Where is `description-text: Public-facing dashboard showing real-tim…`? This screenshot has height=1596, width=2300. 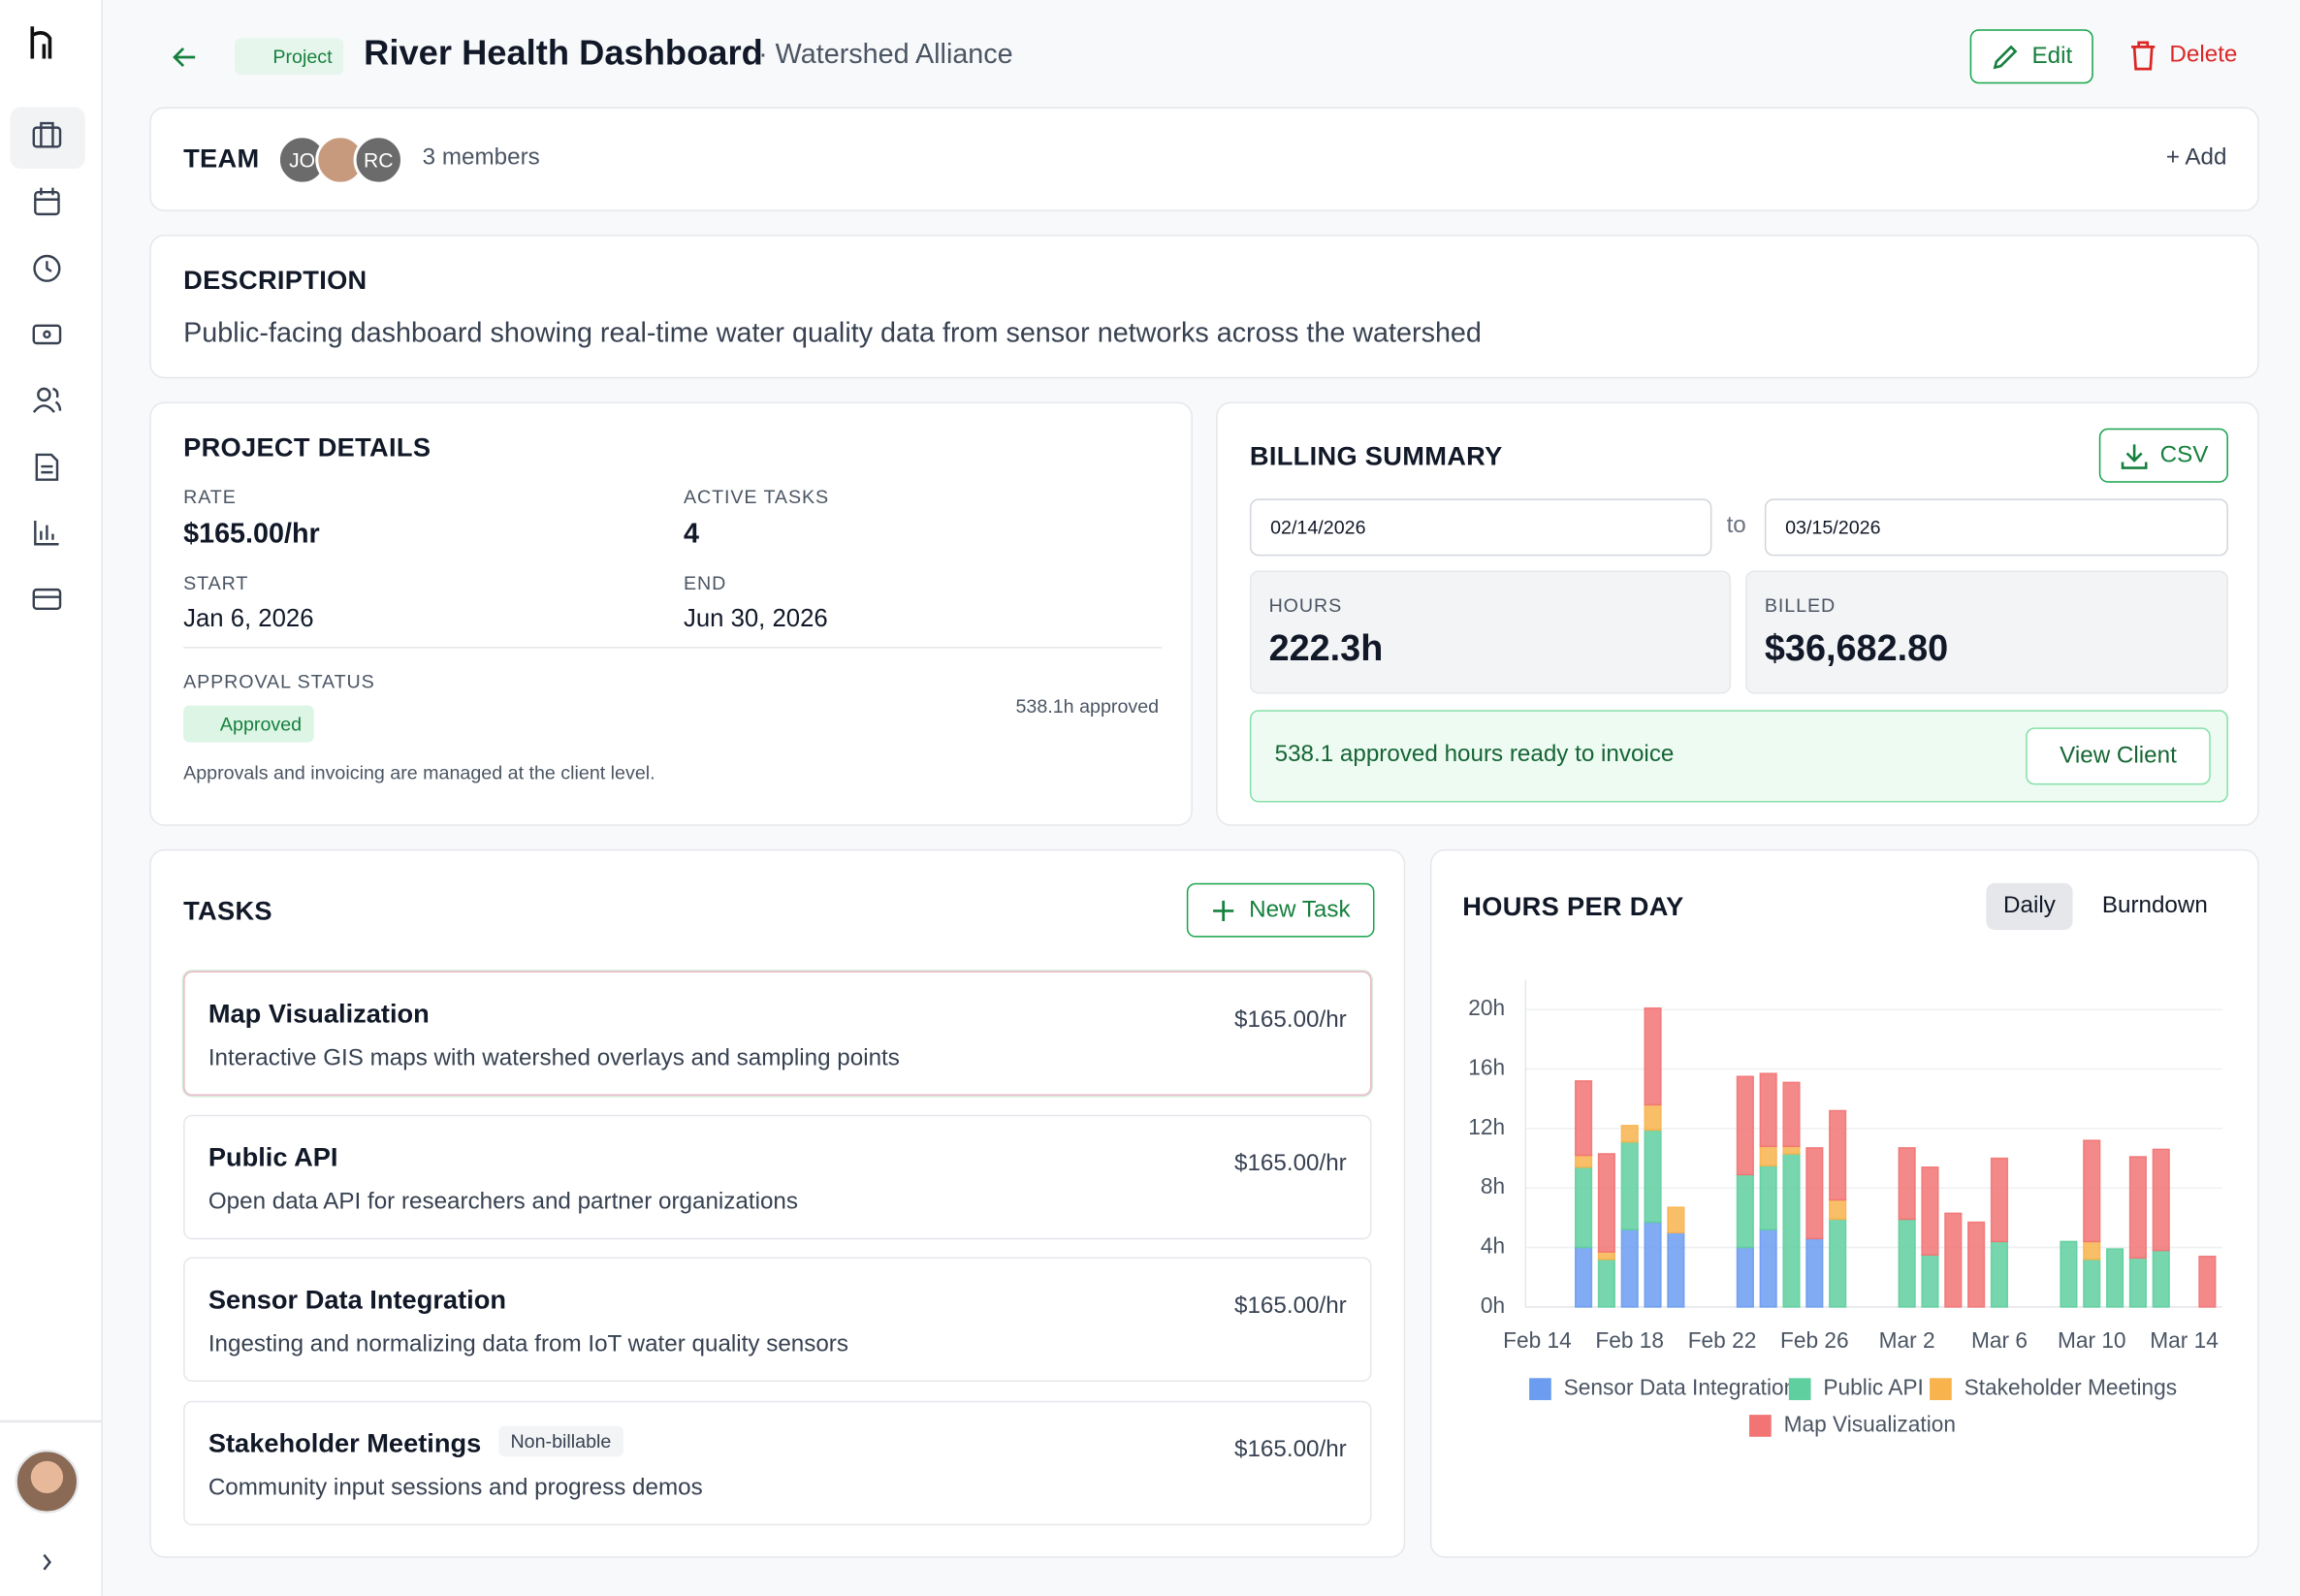 description-text: Public-facing dashboard showing real-tim… is located at coordinates (832, 334).